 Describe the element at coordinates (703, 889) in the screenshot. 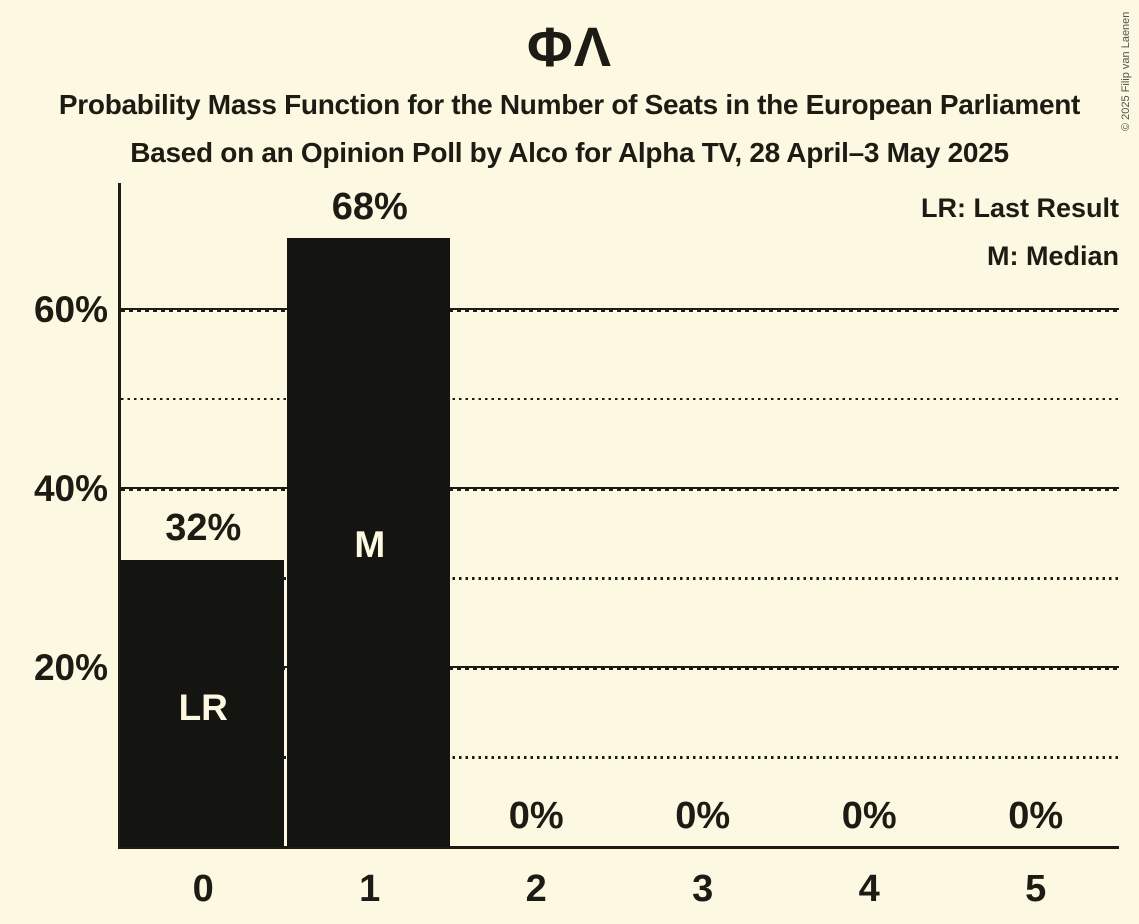

I see `x-tick-label-3: 3` at that location.